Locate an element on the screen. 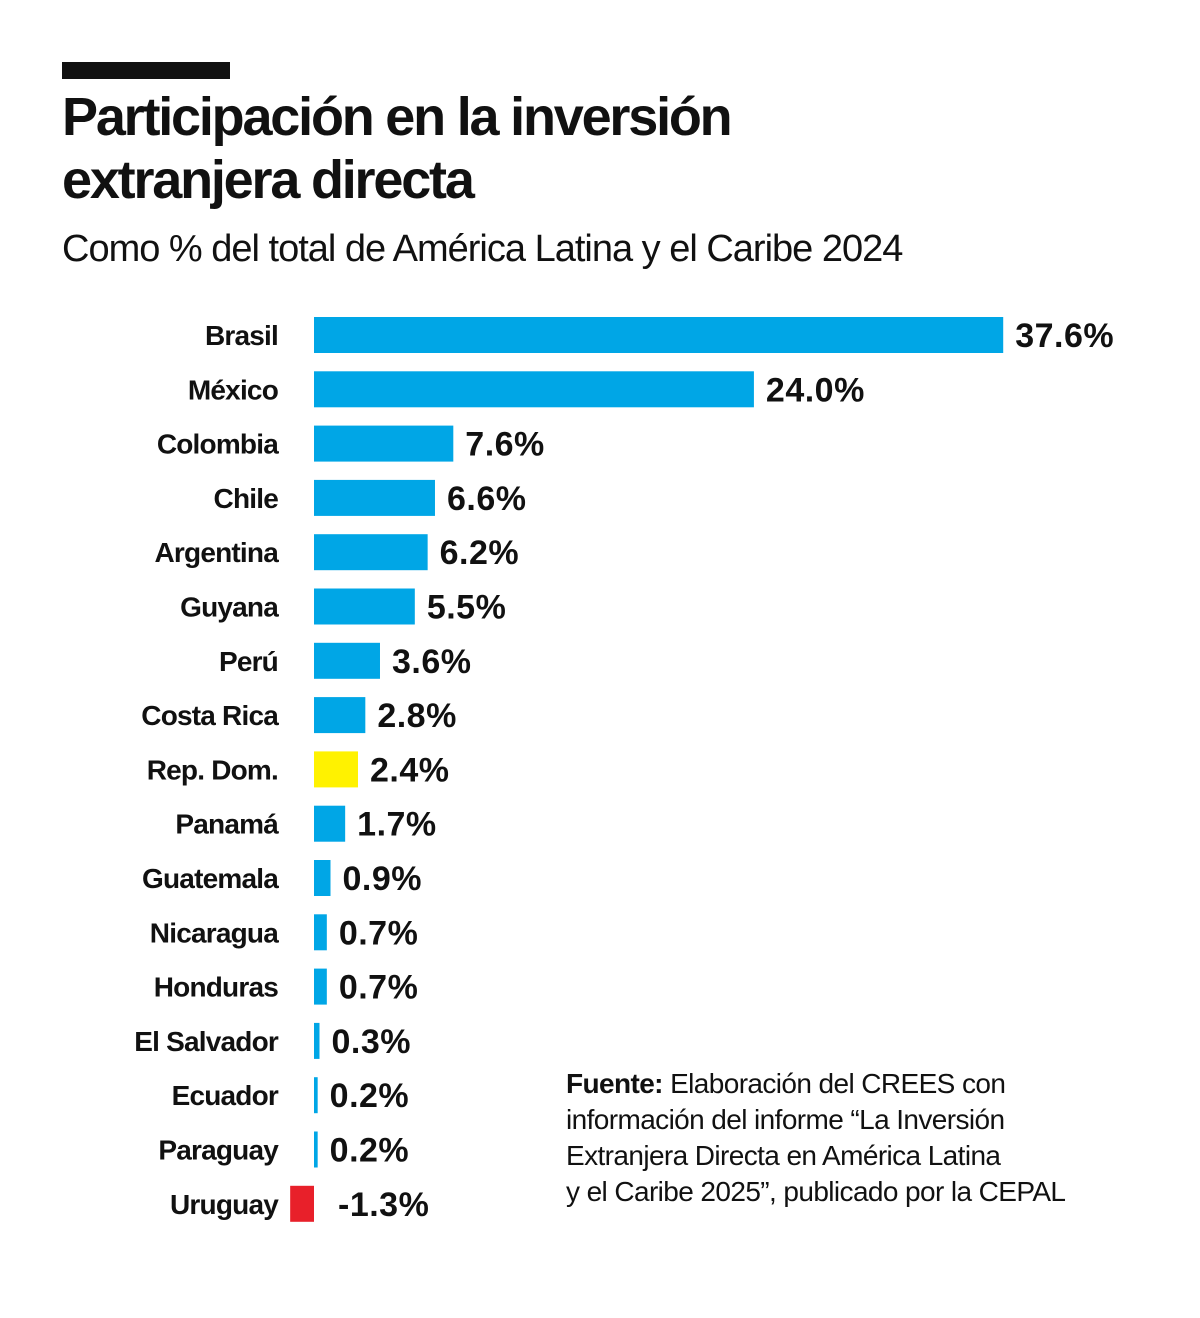  chart-title-line2: extranjera directa is located at coordinates (268, 180).